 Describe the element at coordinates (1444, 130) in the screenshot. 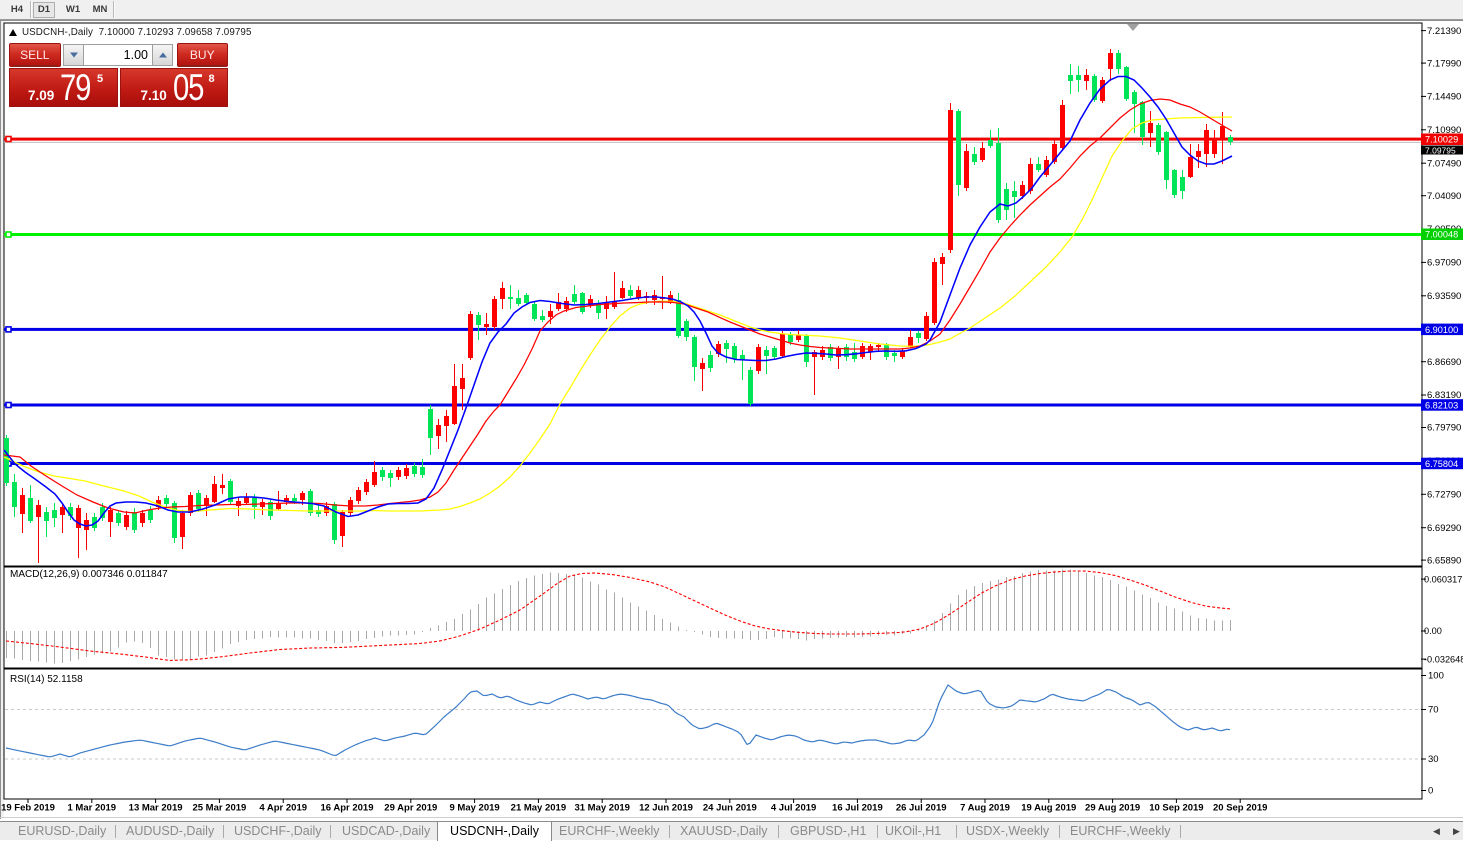

I see `svg-text: 7.10990` at that location.